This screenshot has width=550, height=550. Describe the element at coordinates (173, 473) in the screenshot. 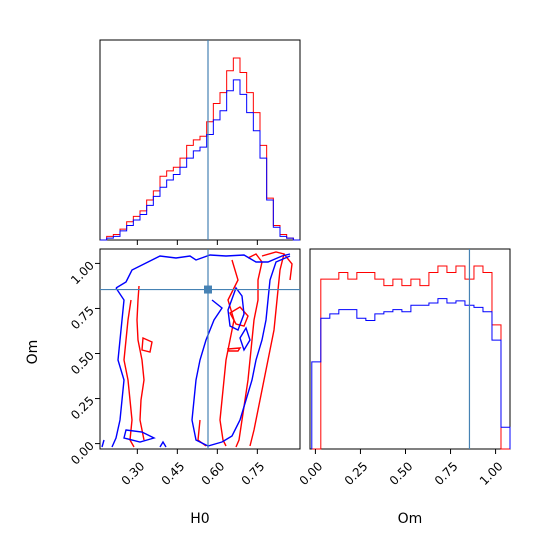

I see `h0-xtick-label-1: 0.45` at that location.